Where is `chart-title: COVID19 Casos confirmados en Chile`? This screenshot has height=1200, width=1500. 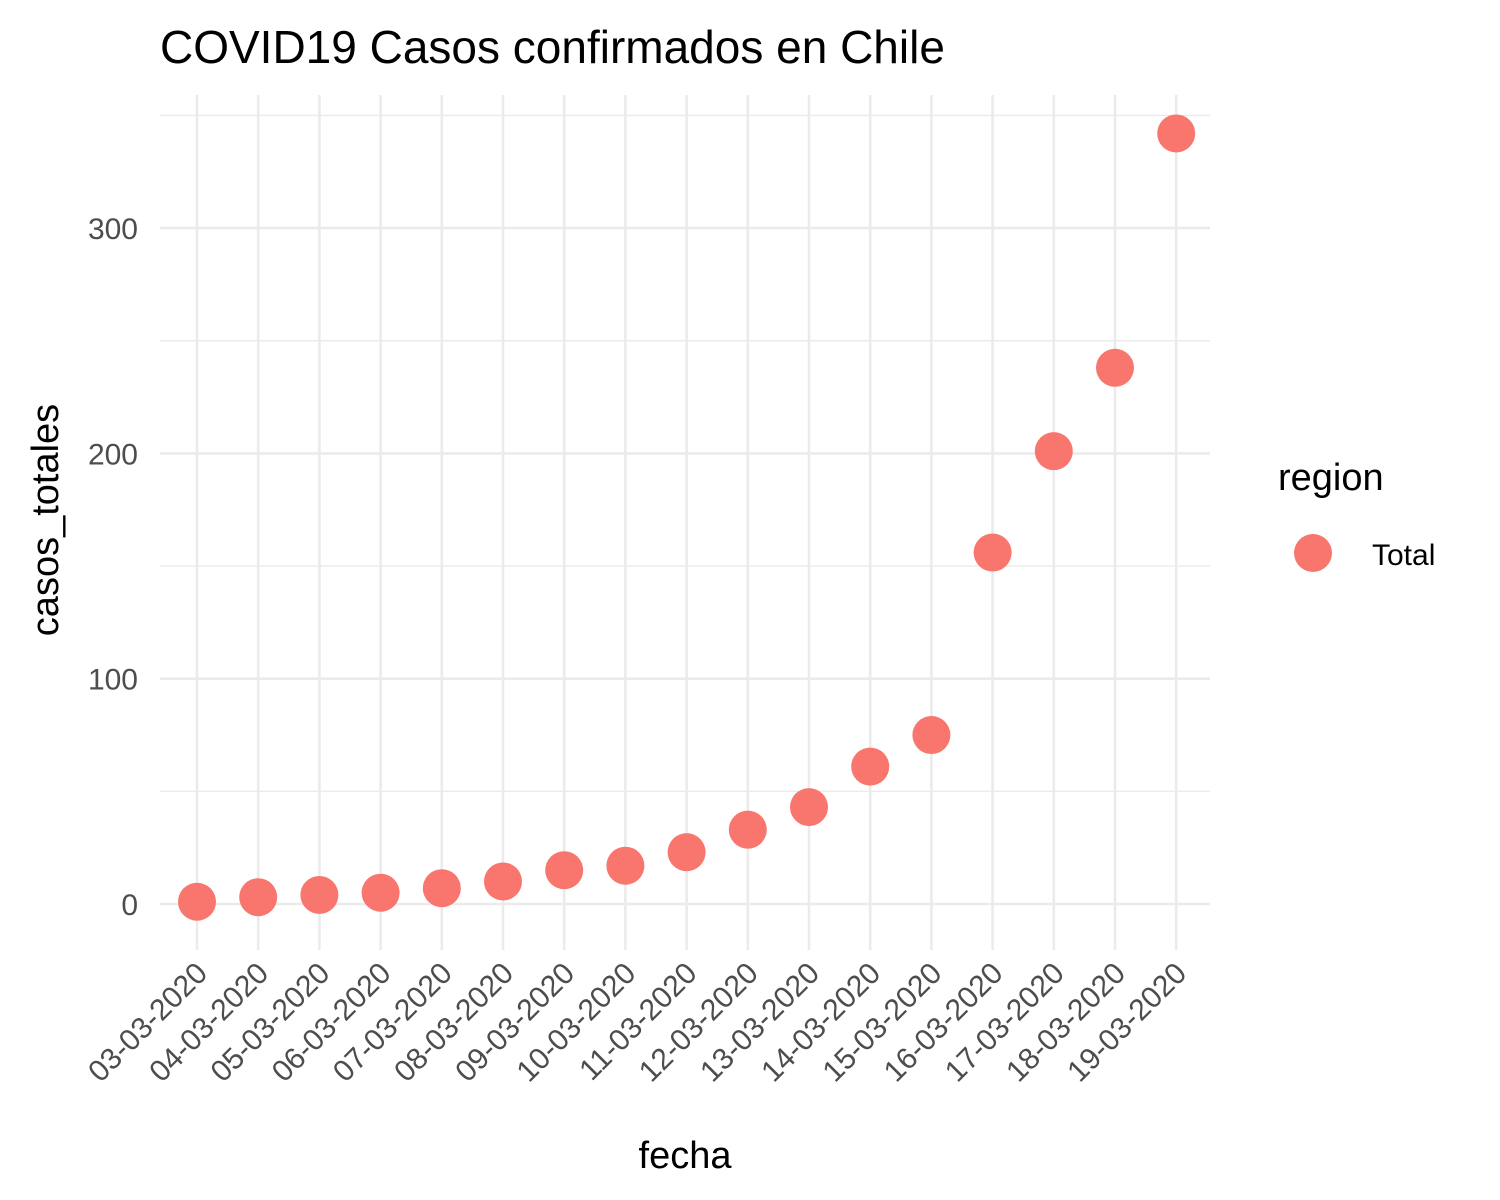
chart-title: COVID19 Casos confirmados en Chile is located at coordinates (552, 47).